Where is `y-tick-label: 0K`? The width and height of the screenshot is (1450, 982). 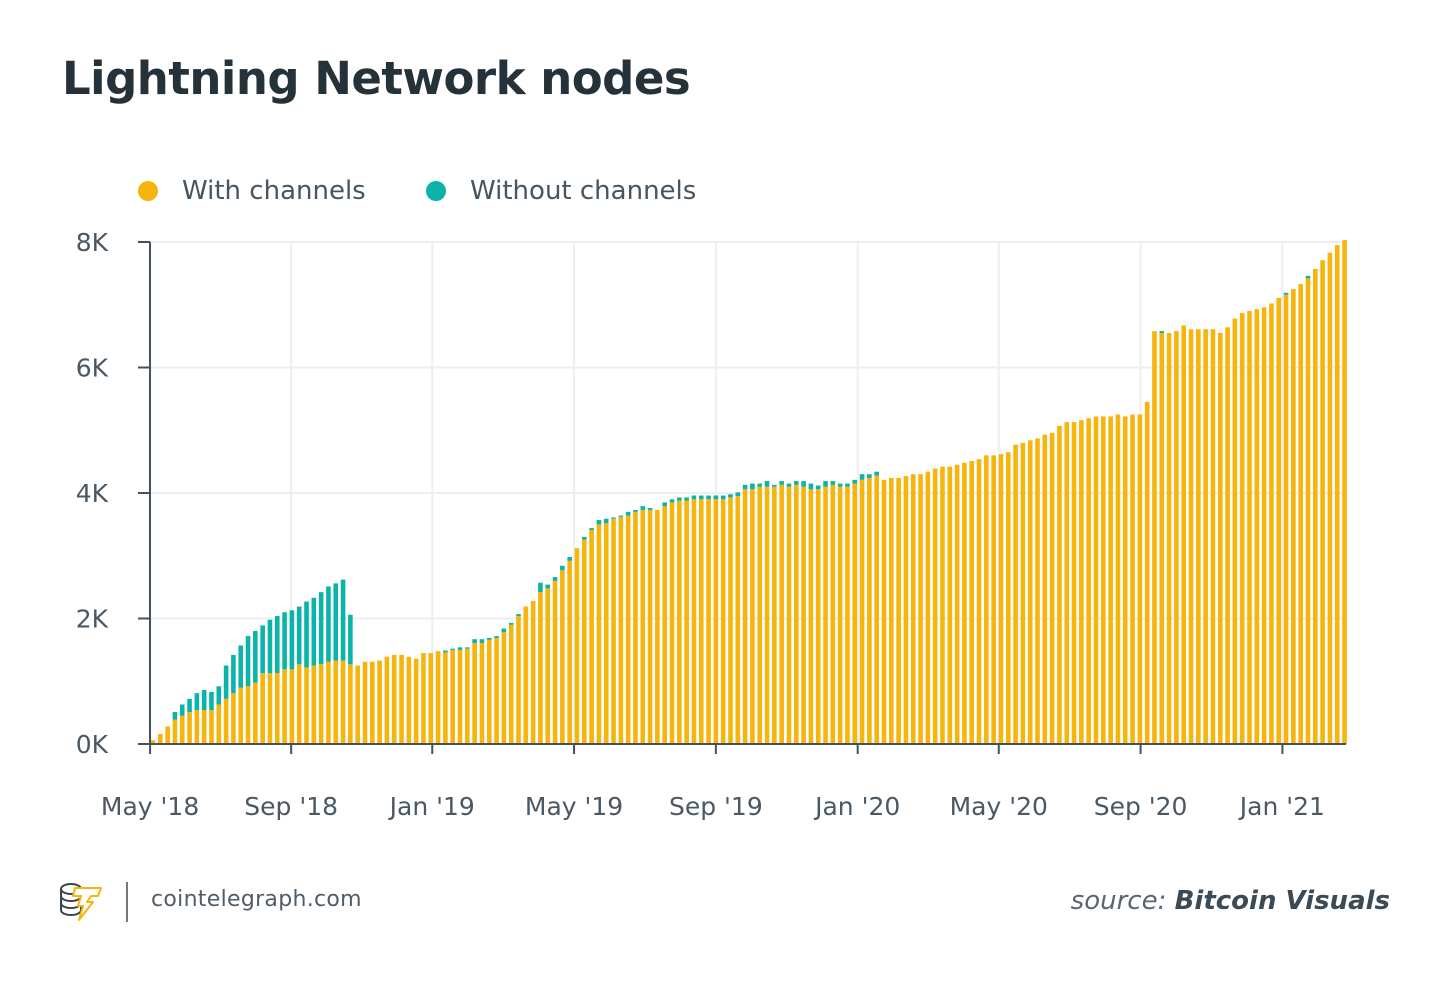 y-tick-label: 0K is located at coordinates (92, 744).